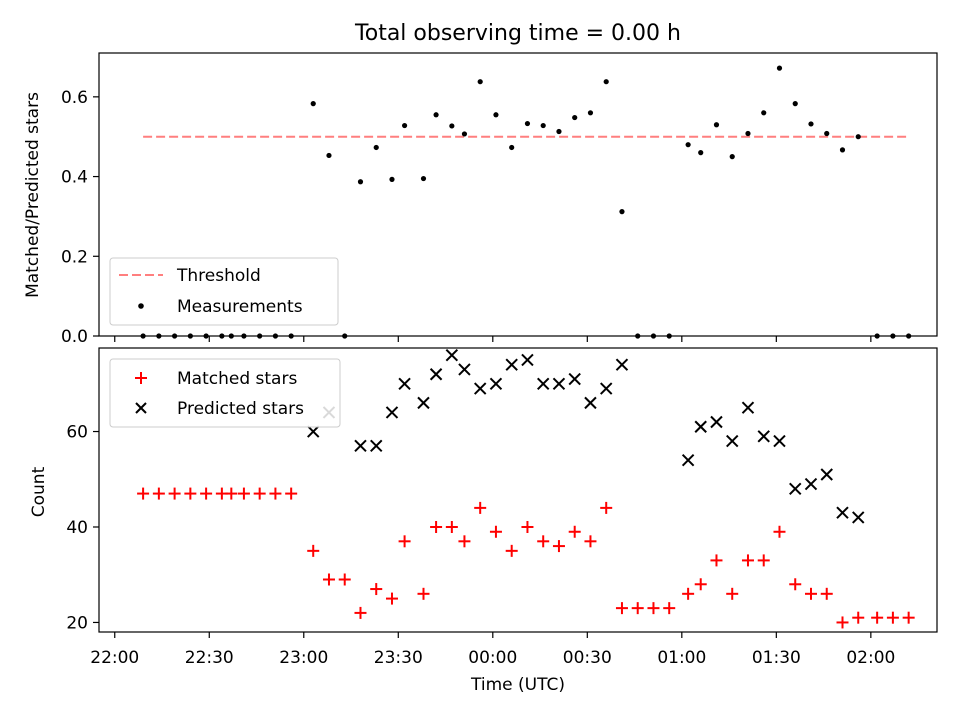 This screenshot has width=960, height=720. What do you see at coordinates (141, 408) in the screenshot?
I see `predicted-stars-legend-swatch` at bounding box center [141, 408].